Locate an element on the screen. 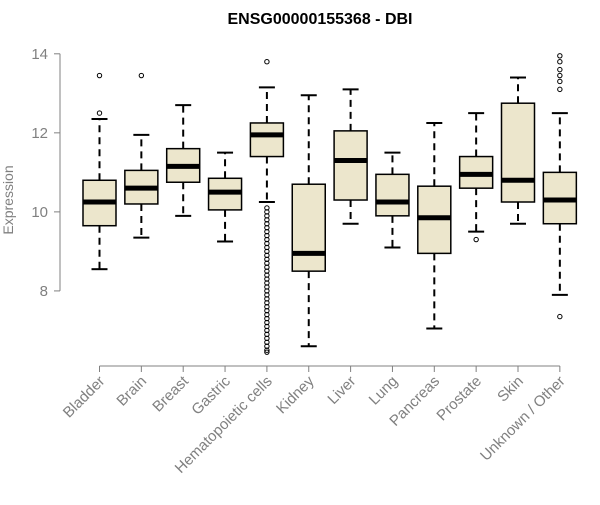 This screenshot has height=505, width=600. x-tick-label: Bladder is located at coordinates (84, 397).